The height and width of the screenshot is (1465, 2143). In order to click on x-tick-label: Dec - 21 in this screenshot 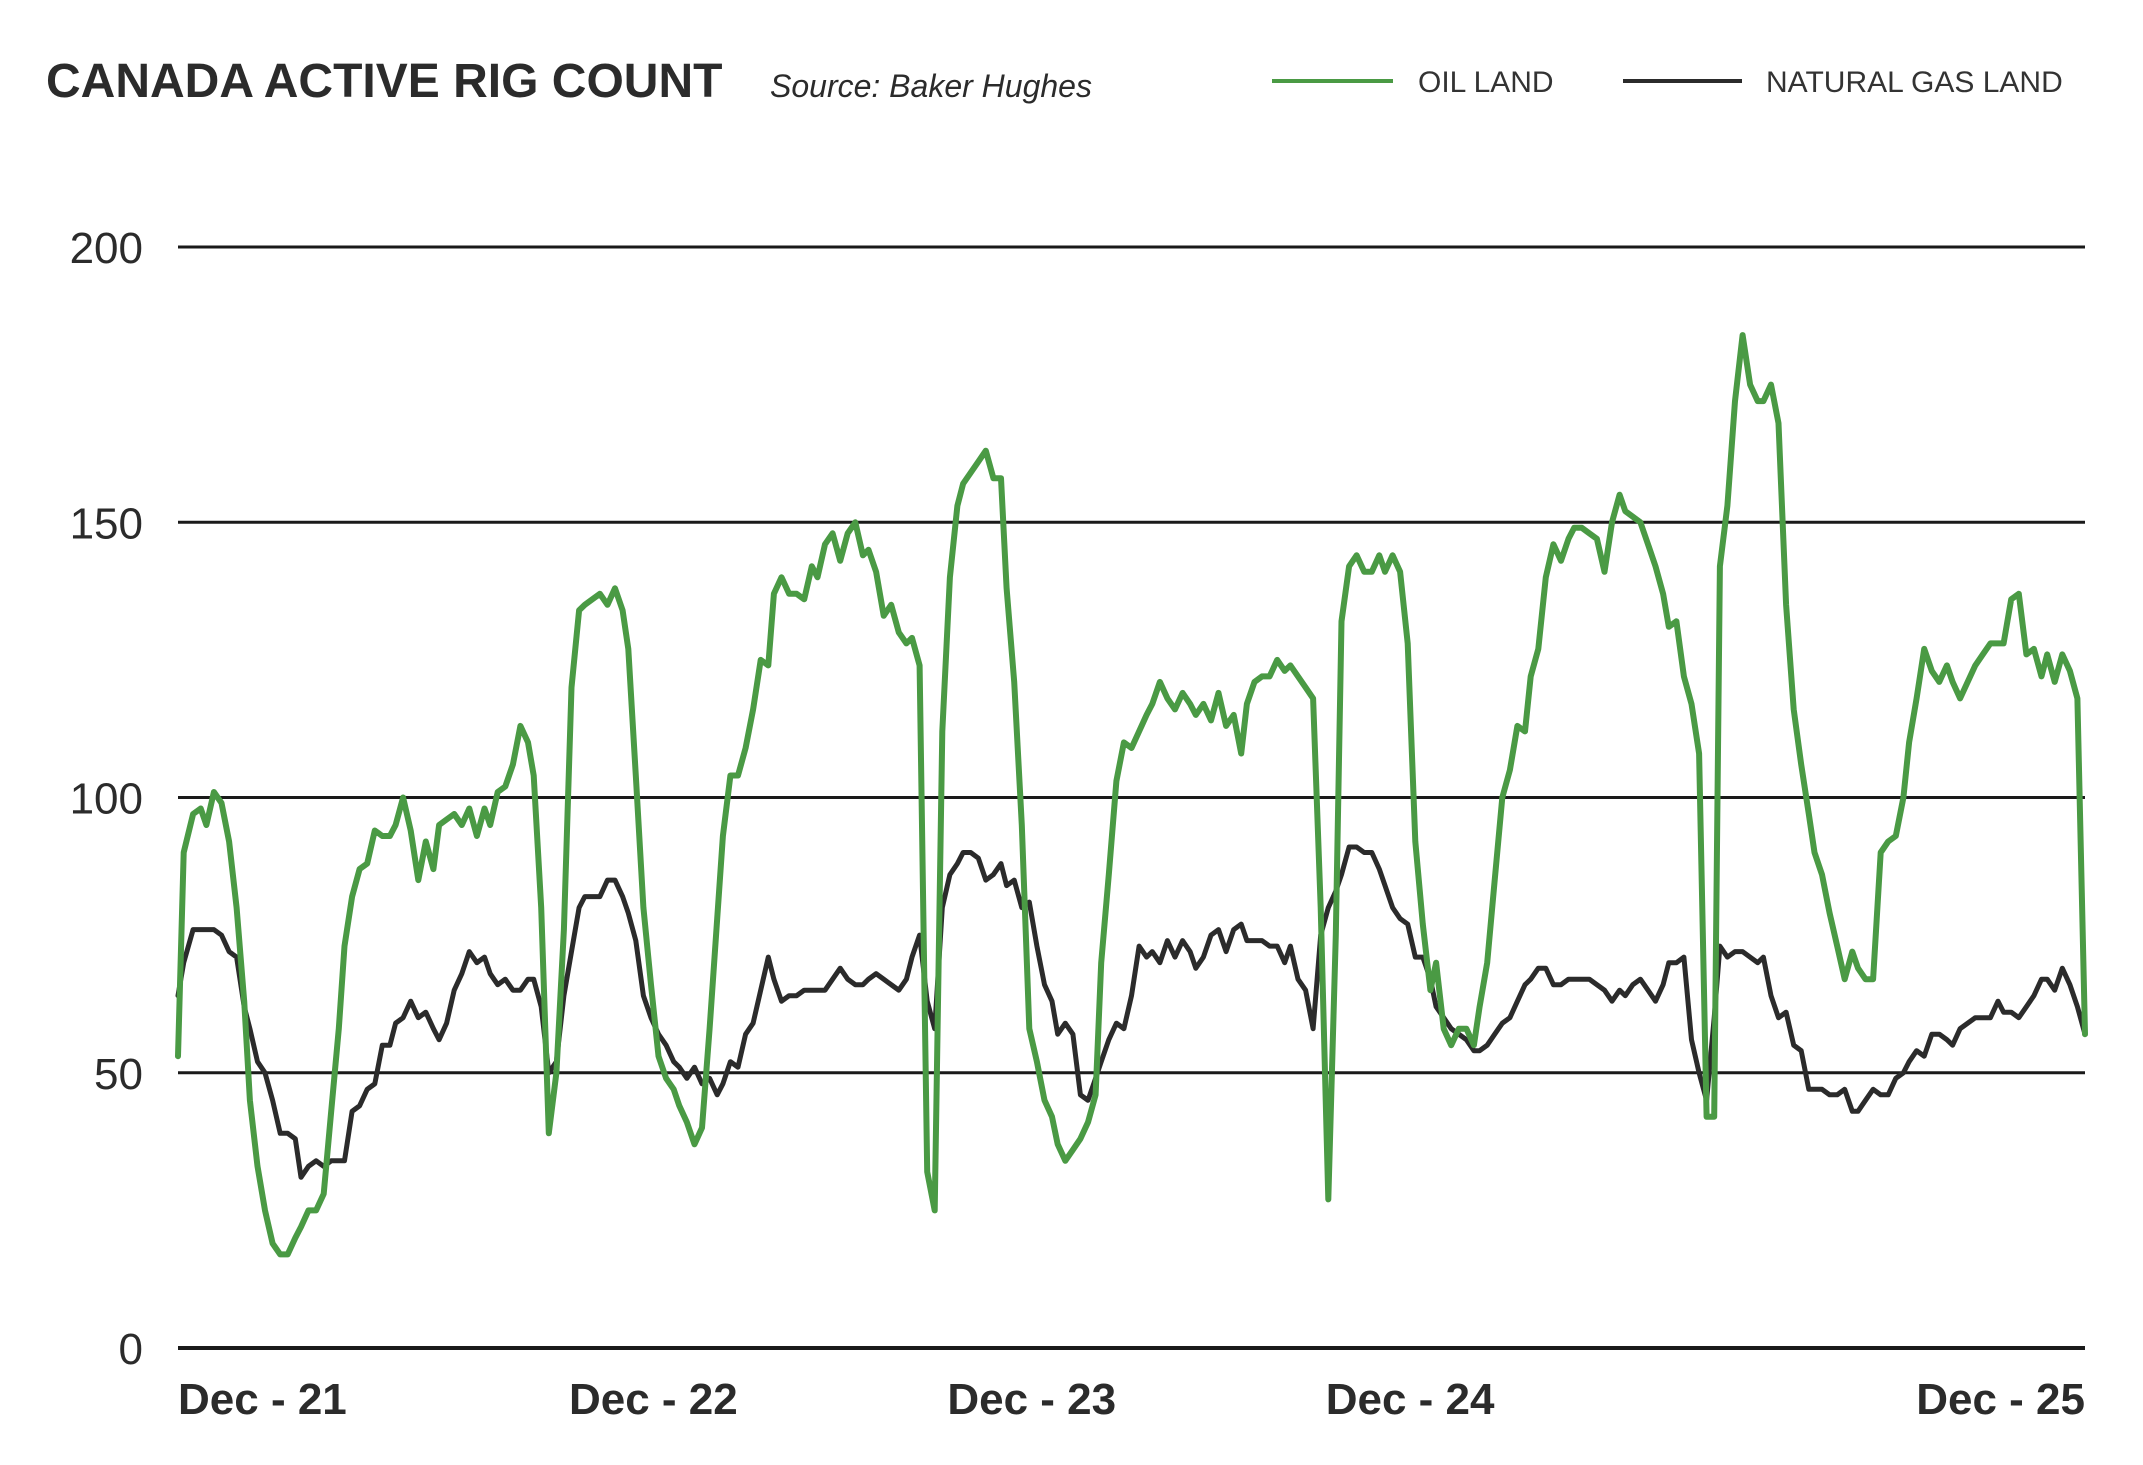, I will do `click(262, 1399)`.